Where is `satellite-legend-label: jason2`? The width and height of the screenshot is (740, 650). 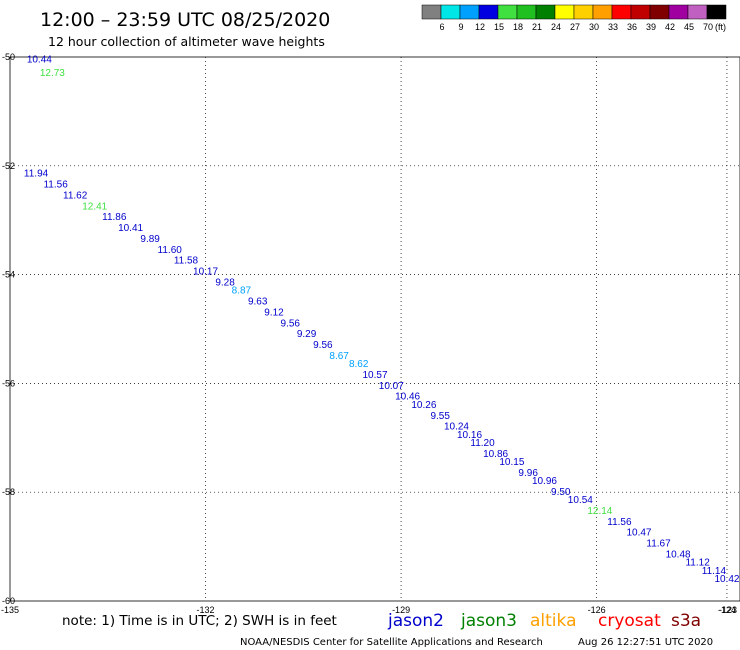 satellite-legend-label: jason2 is located at coordinates (415, 621).